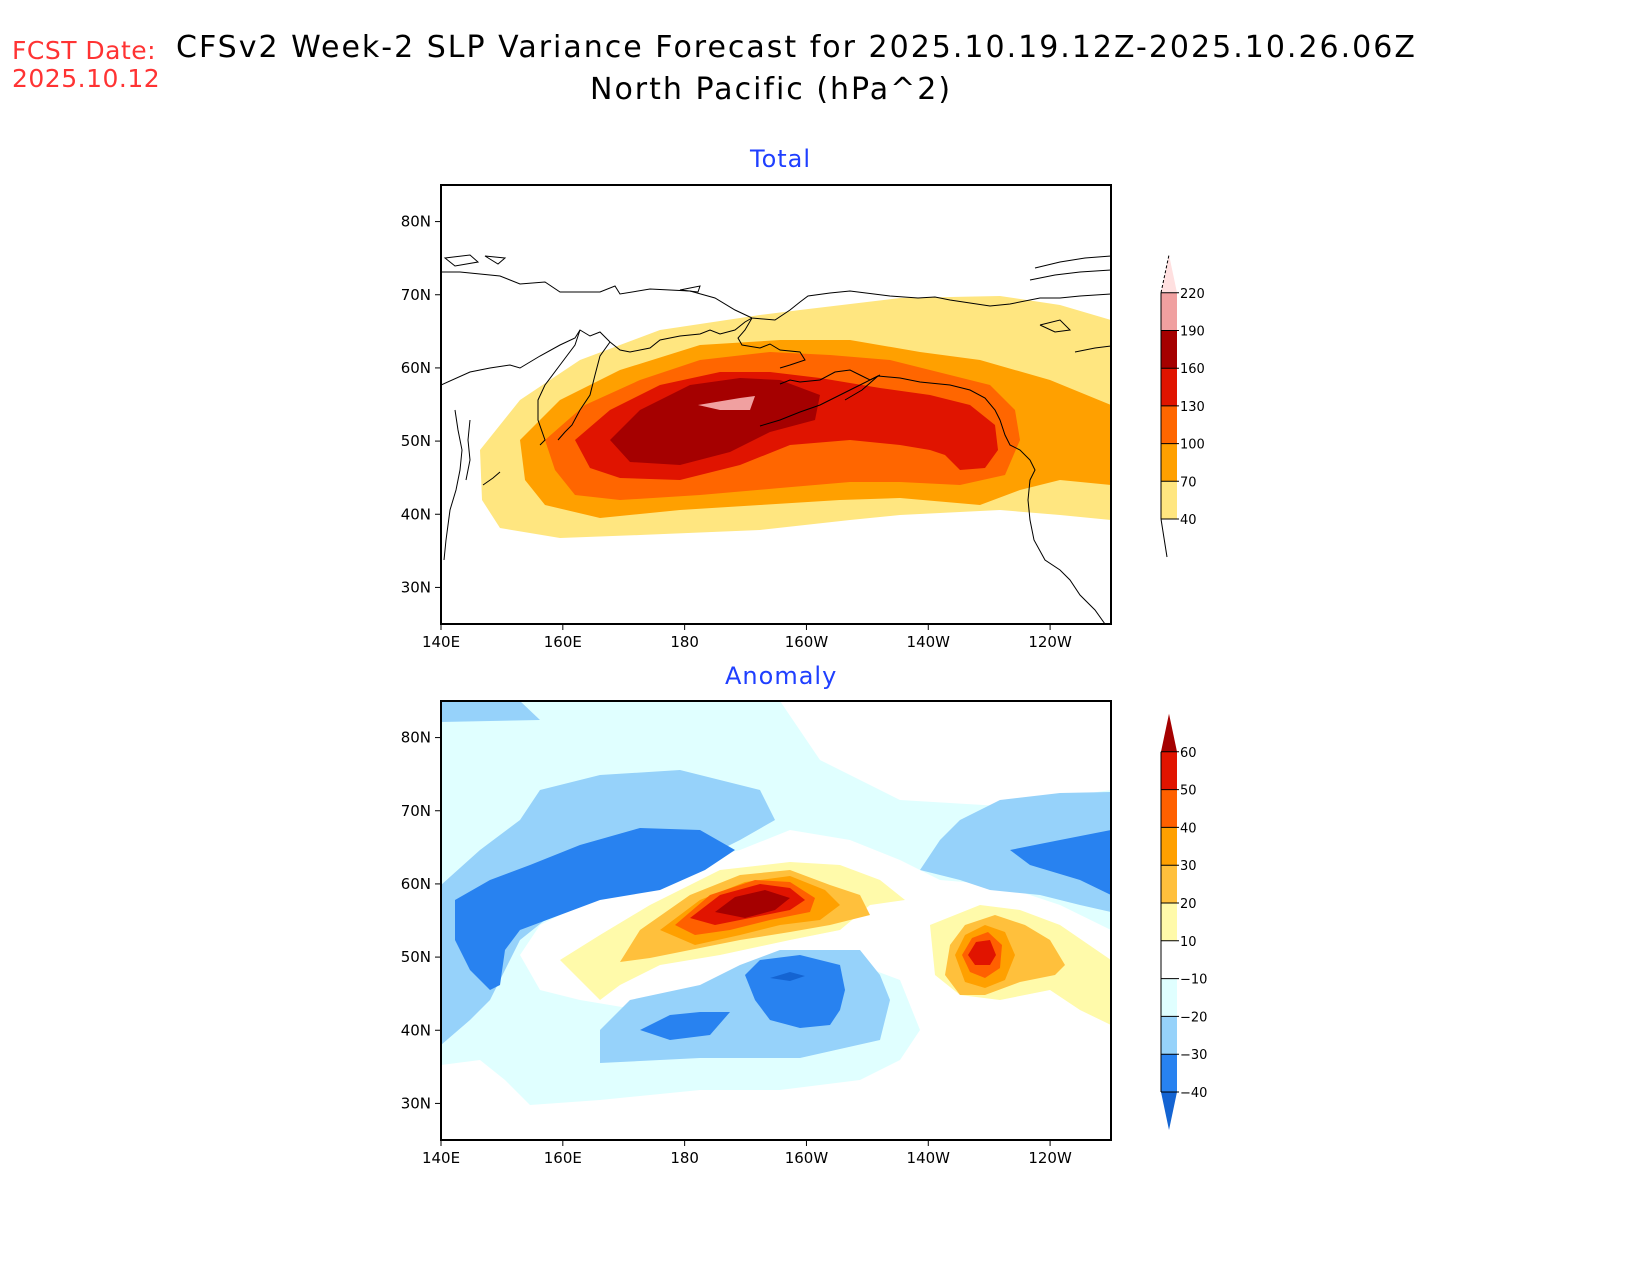 The image size is (1650, 1275). What do you see at coordinates (1192, 294) in the screenshot?
I see `total-colorbar-label: 220` at bounding box center [1192, 294].